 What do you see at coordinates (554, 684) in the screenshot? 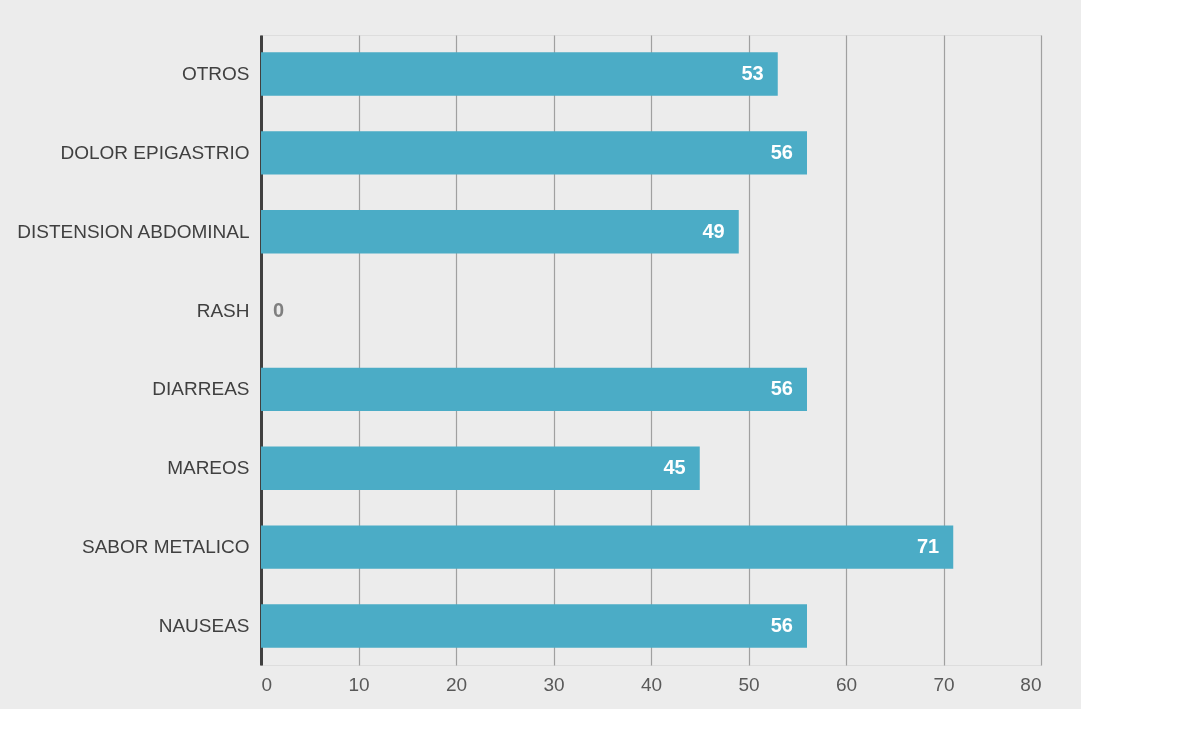
I see `x-tick-label: 30` at bounding box center [554, 684].